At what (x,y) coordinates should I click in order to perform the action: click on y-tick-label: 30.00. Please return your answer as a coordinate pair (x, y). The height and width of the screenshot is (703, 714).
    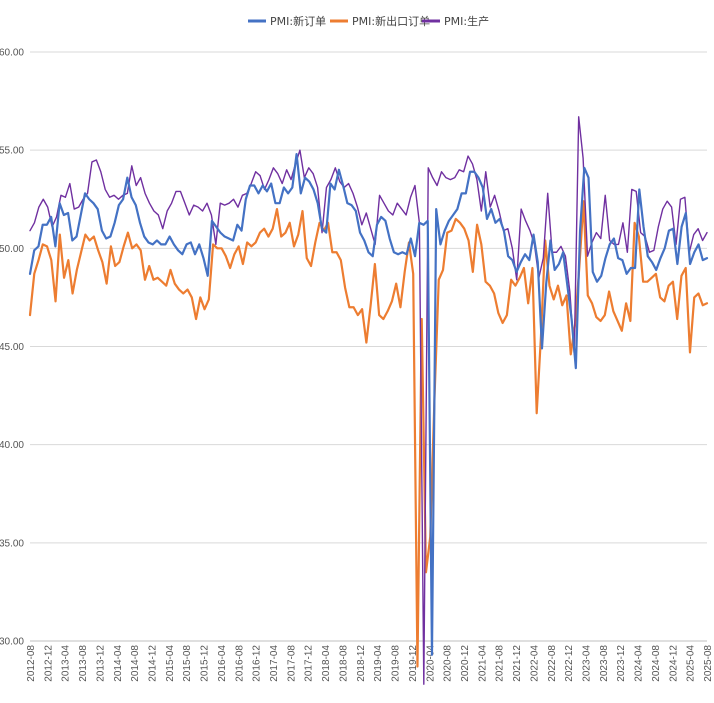
    Looking at the image, I should click on (12, 642).